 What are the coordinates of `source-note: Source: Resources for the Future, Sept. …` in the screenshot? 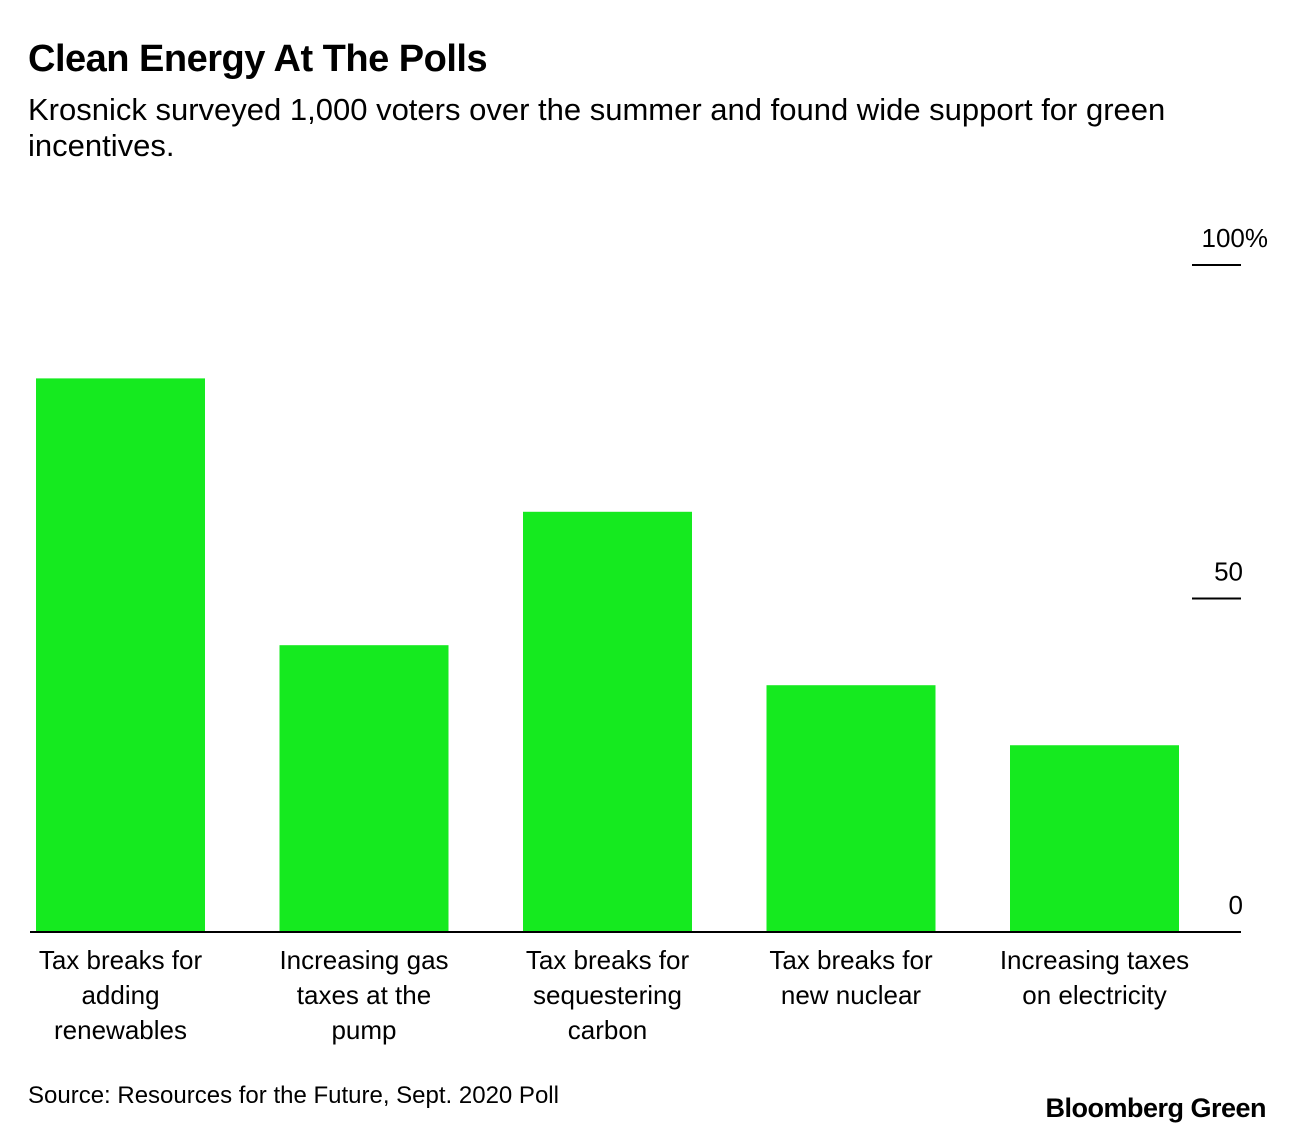 It's located at (293, 1095).